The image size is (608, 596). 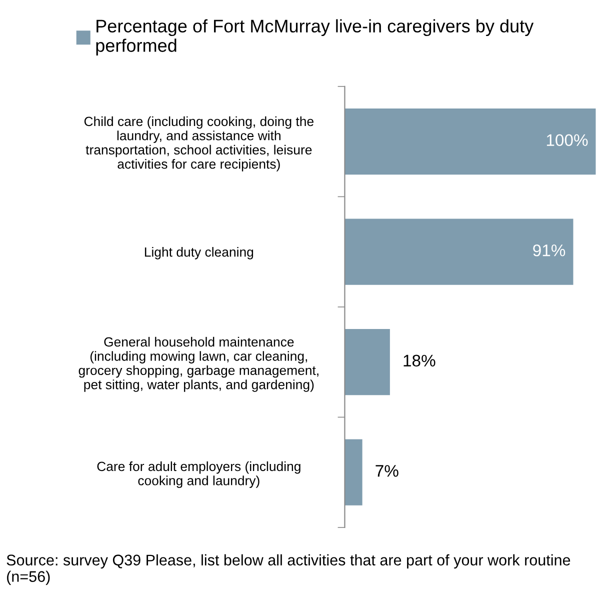 What do you see at coordinates (549, 250) in the screenshot?
I see `data-label: 91%` at bounding box center [549, 250].